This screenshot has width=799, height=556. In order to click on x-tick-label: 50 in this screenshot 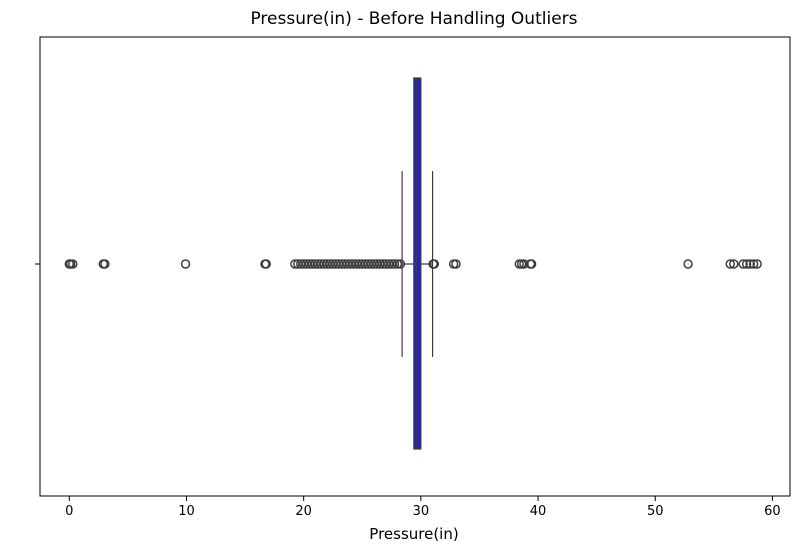, I will do `click(655, 511)`.